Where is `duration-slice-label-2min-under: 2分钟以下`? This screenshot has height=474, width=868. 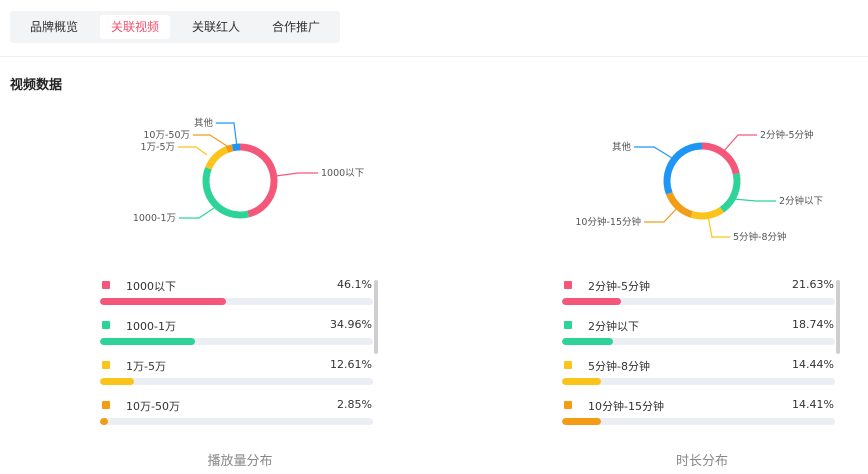
duration-slice-label-2min-under: 2分钟以下 is located at coordinates (801, 201).